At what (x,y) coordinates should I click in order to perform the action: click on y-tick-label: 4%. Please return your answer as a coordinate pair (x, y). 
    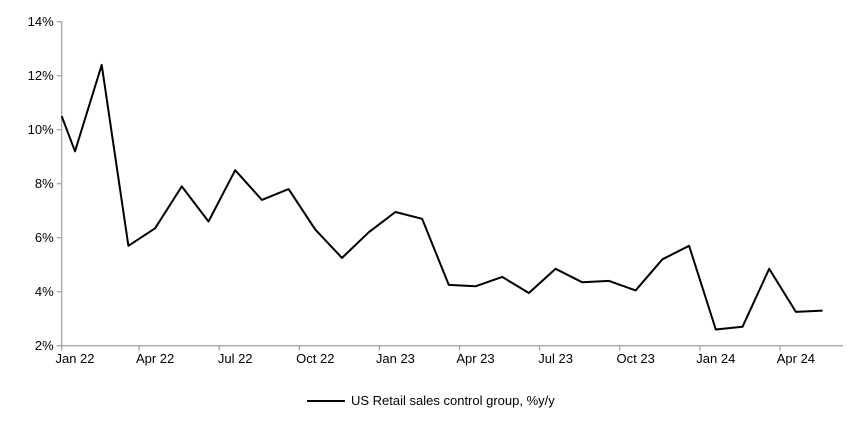
    Looking at the image, I should click on (44, 291).